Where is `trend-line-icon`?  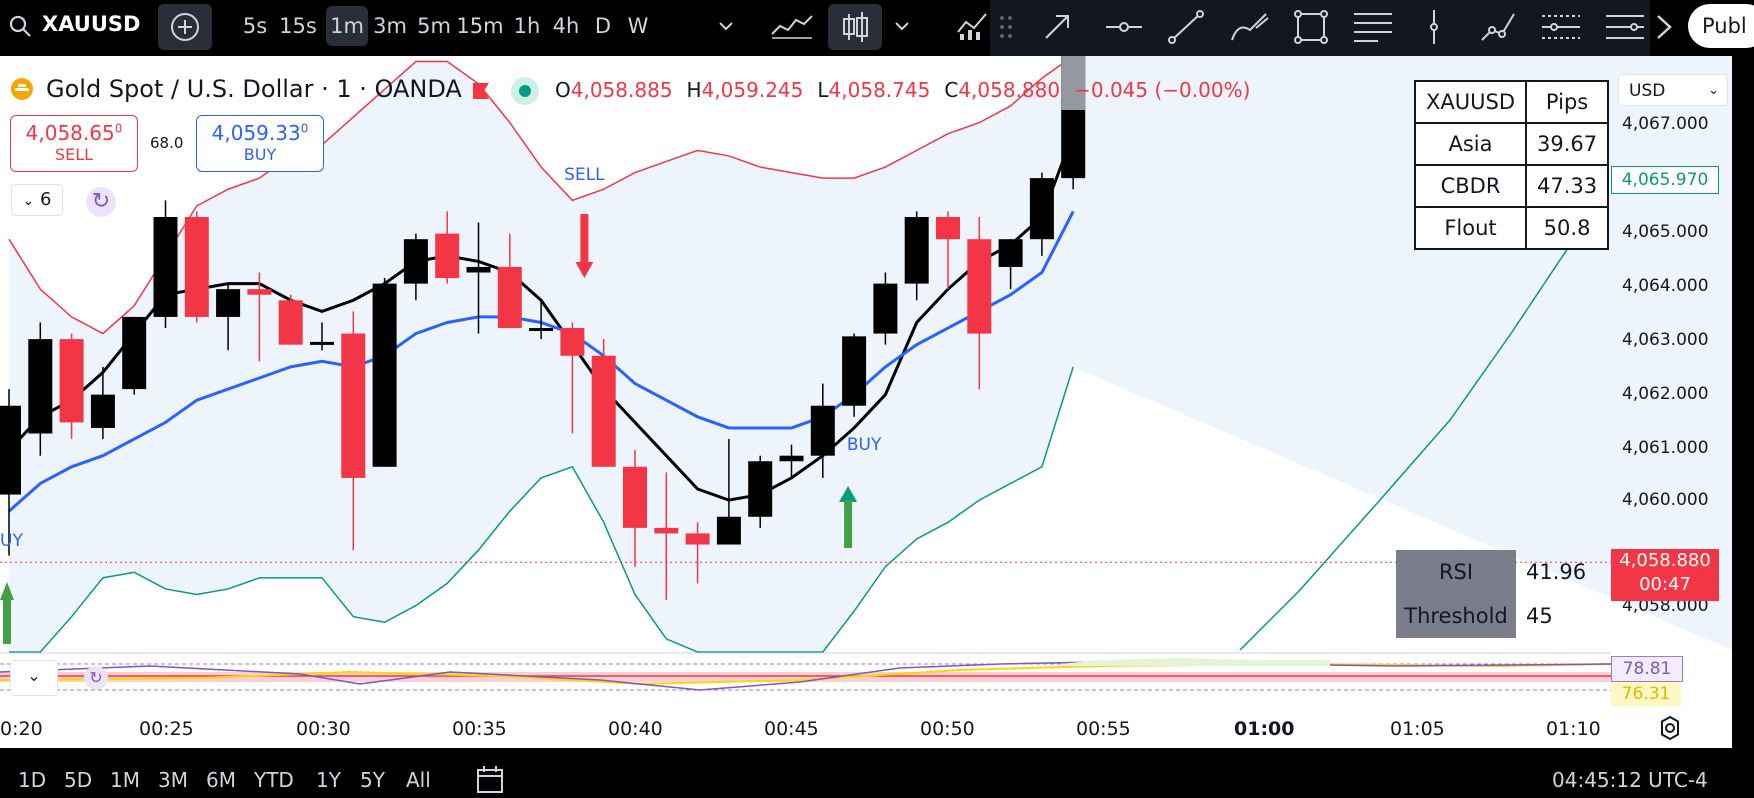
trend-line-icon is located at coordinates (1186, 27).